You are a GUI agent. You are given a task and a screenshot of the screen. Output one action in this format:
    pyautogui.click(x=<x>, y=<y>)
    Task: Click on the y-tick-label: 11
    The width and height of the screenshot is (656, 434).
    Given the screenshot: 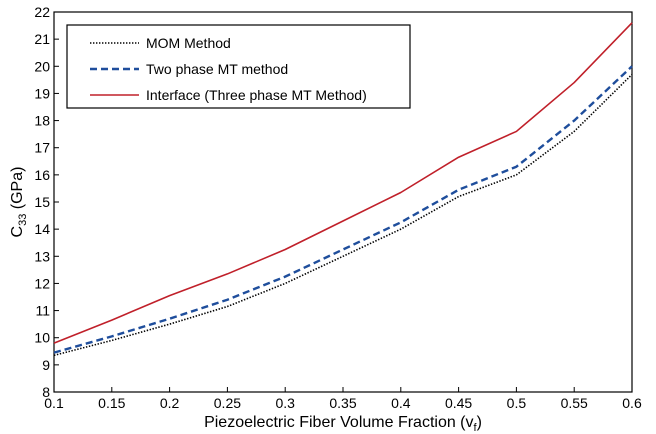 What is the action you would take?
    pyautogui.click(x=42, y=311)
    